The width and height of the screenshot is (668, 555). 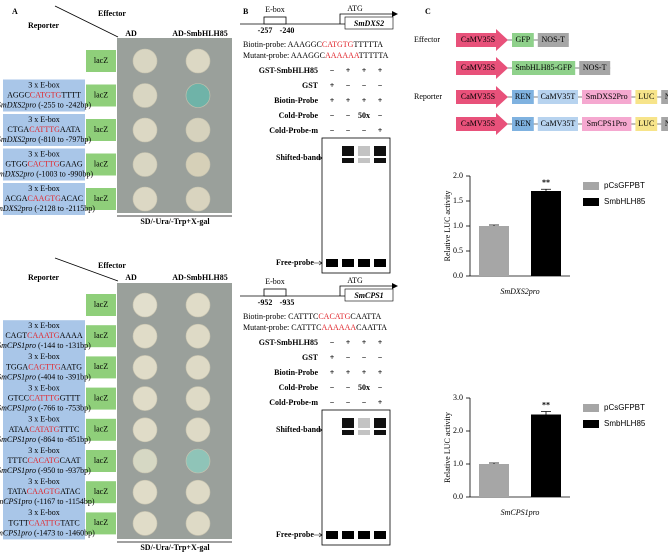 What do you see at coordinates (18, 460) in the screenshot?
I see `sequence-part: TTTC` at bounding box center [18, 460].